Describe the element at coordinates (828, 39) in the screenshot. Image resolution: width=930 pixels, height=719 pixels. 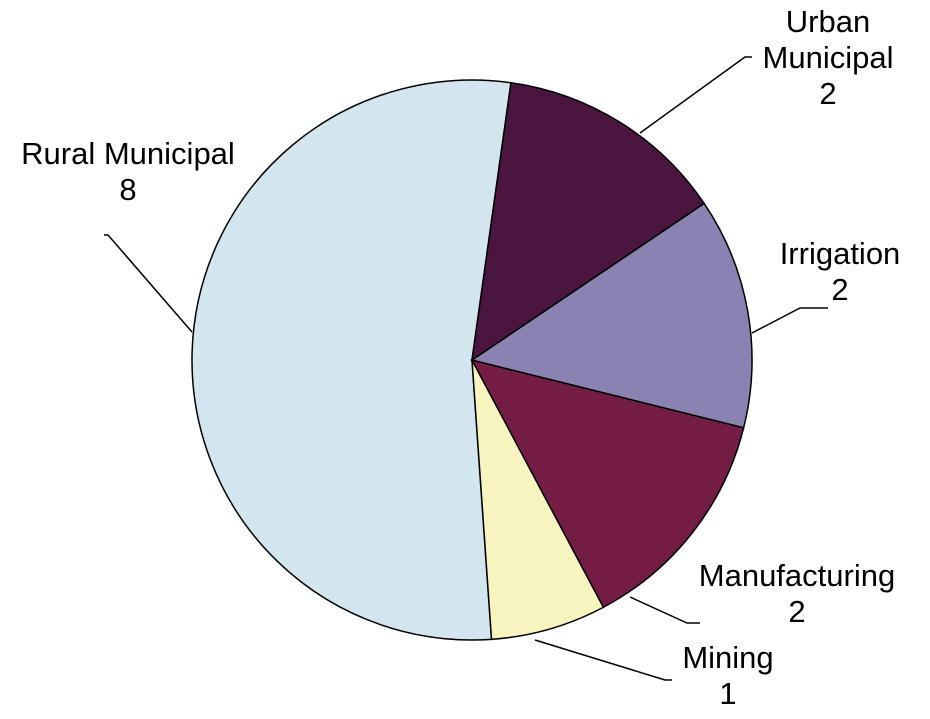
I see `category-label: Urban Municipal` at that location.